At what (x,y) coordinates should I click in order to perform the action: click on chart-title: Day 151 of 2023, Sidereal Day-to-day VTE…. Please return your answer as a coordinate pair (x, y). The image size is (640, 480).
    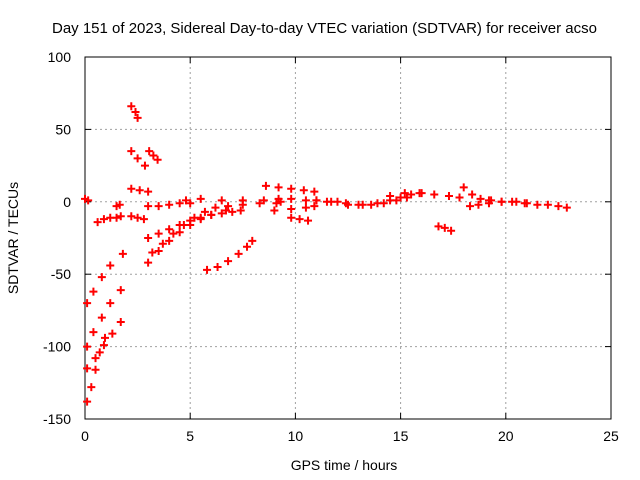
    Looking at the image, I should click on (324, 28).